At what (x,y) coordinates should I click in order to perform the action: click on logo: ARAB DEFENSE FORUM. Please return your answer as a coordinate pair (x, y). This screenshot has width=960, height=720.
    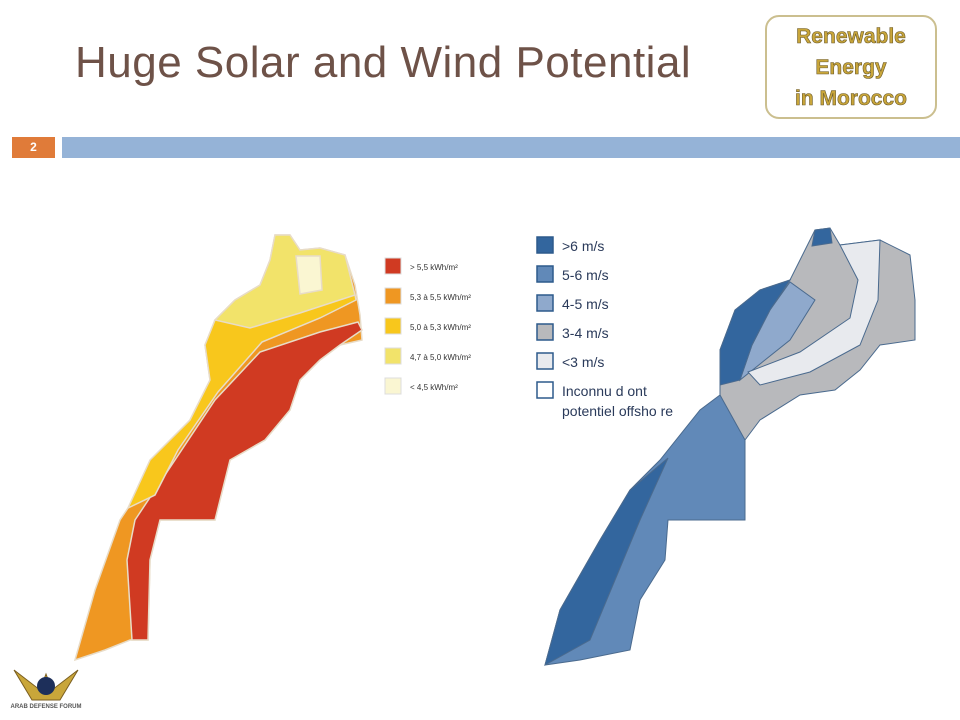
    Looking at the image, I should click on (46, 688).